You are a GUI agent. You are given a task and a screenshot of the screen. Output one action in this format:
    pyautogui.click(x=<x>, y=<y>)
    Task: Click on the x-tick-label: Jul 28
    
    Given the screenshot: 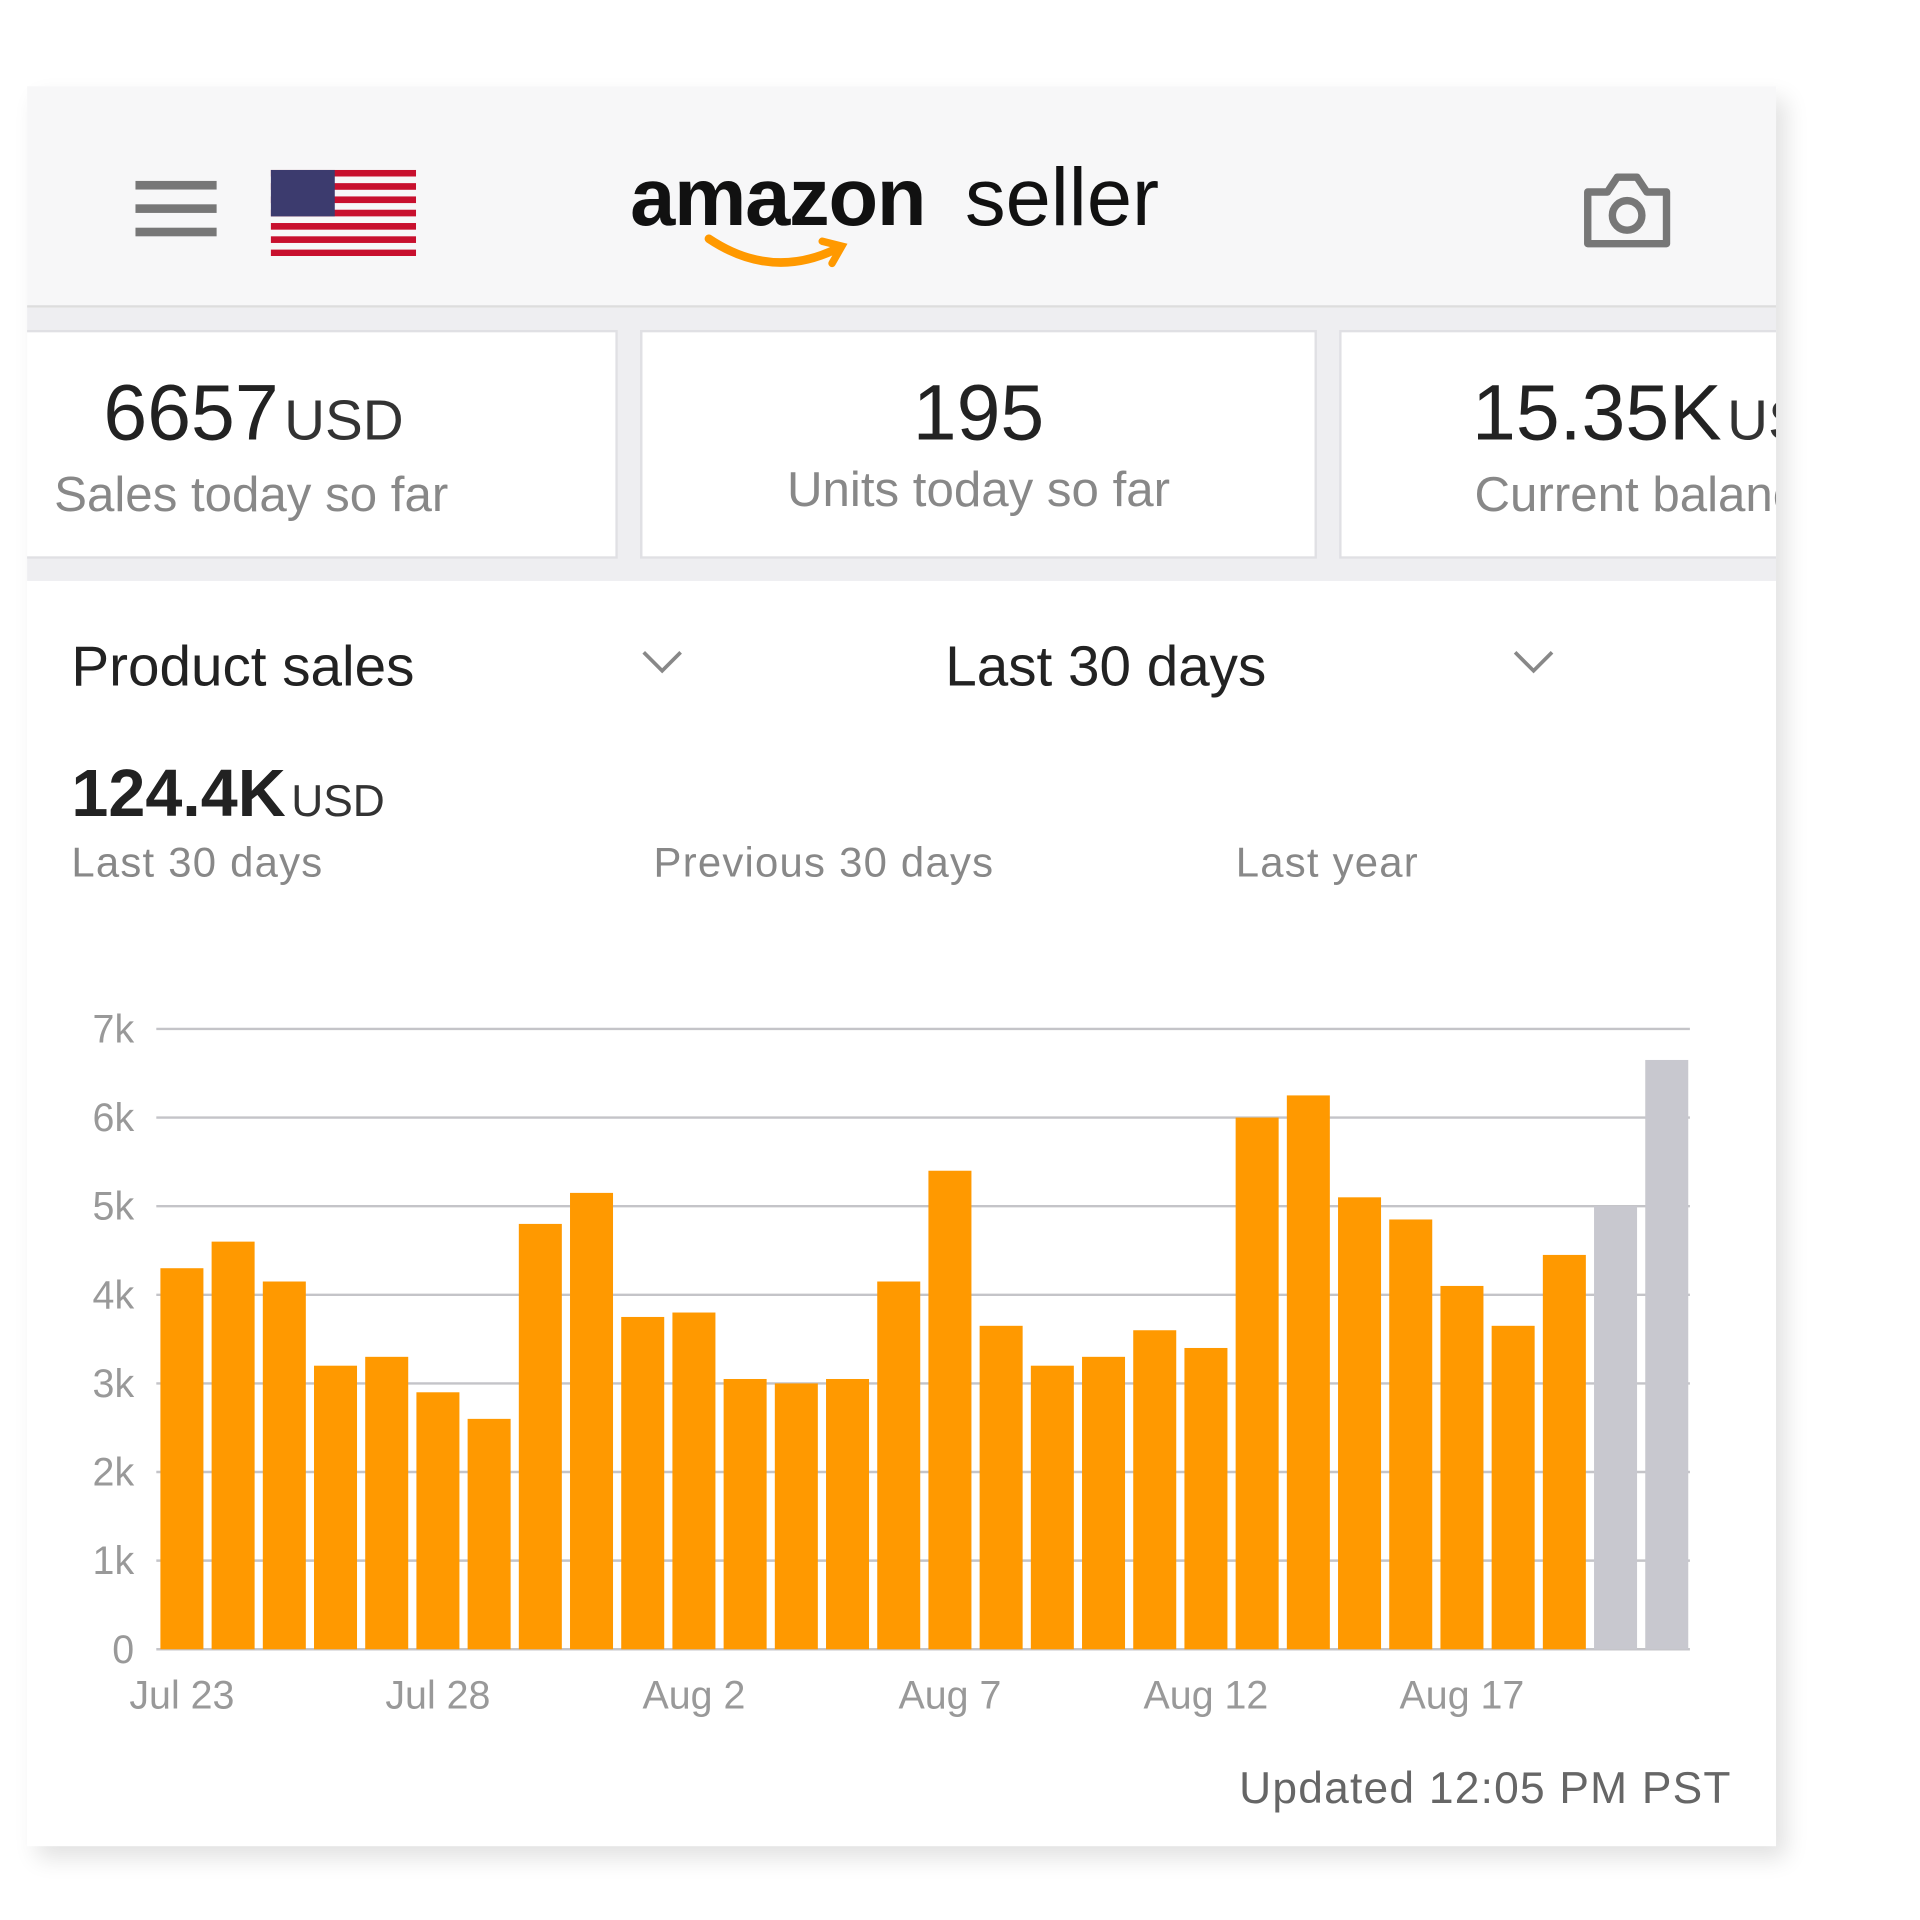 What is the action you would take?
    pyautogui.click(x=437, y=1695)
    